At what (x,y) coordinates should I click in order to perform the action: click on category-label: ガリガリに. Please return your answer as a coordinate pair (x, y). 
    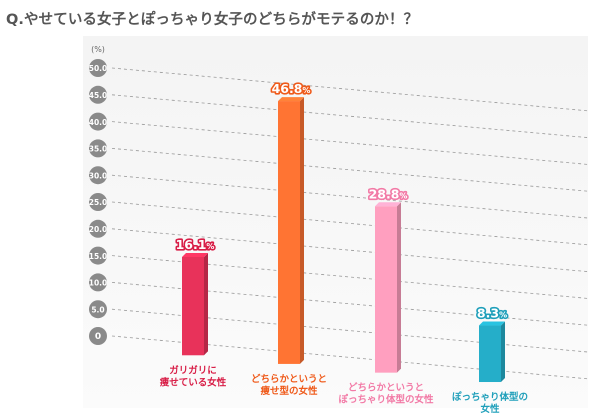
    Looking at the image, I should click on (193, 370).